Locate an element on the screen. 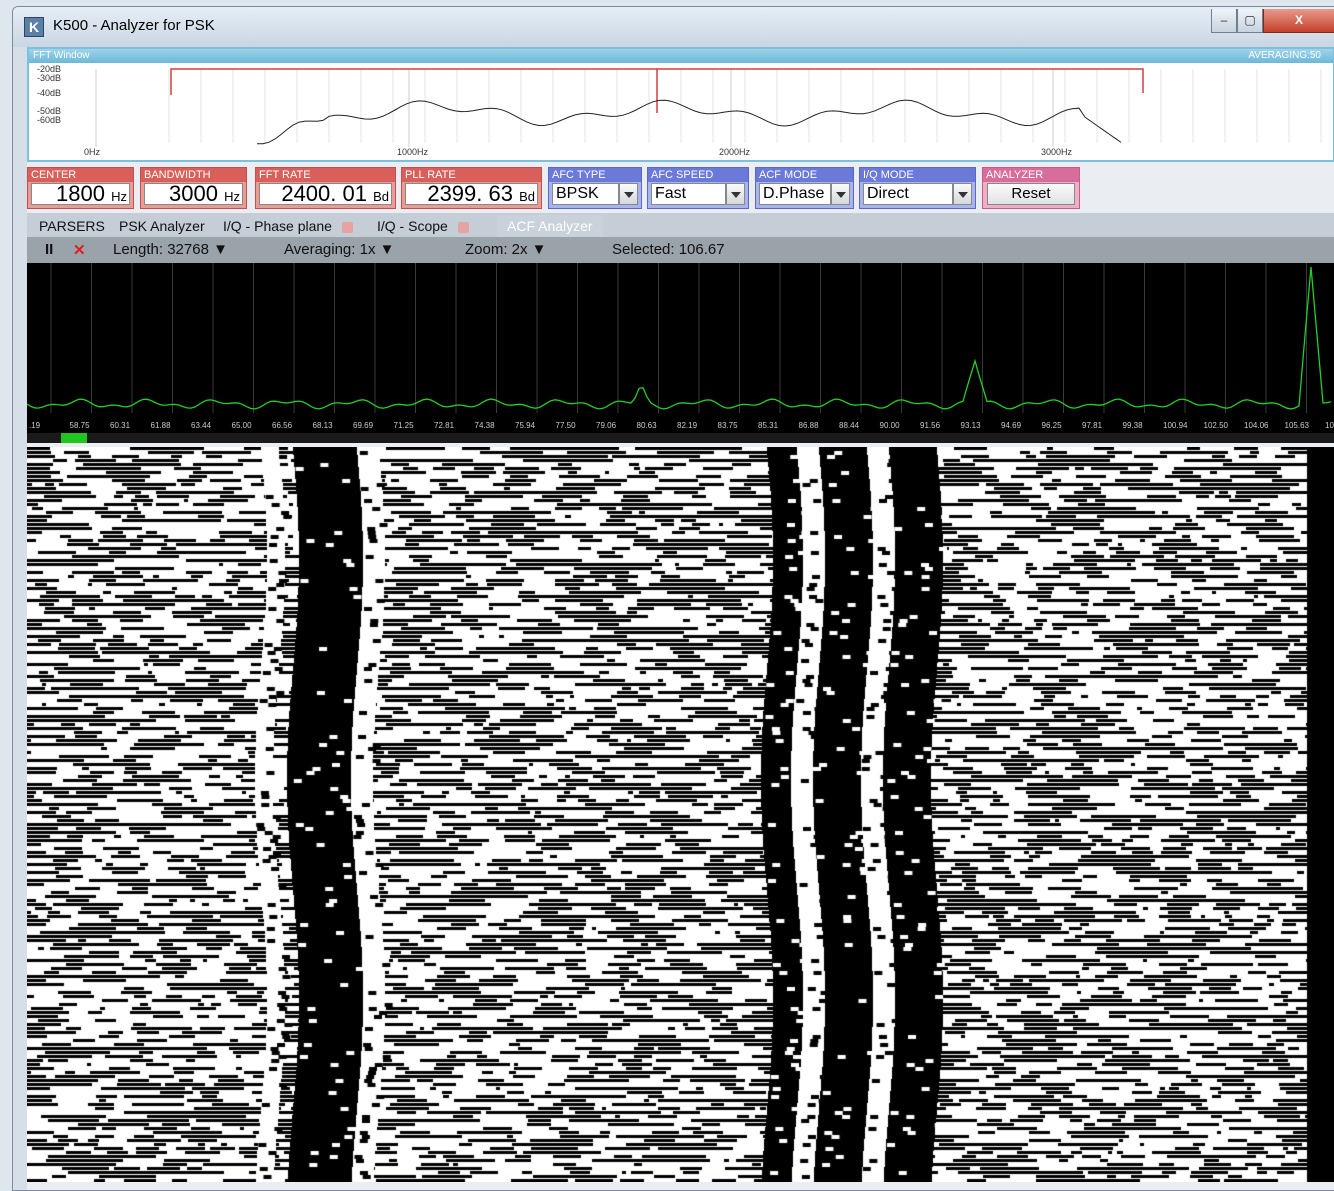 Image resolution: width=1334 pixels, height=1191 pixels. tab-parsers: PARSERS is located at coordinates (72, 226).